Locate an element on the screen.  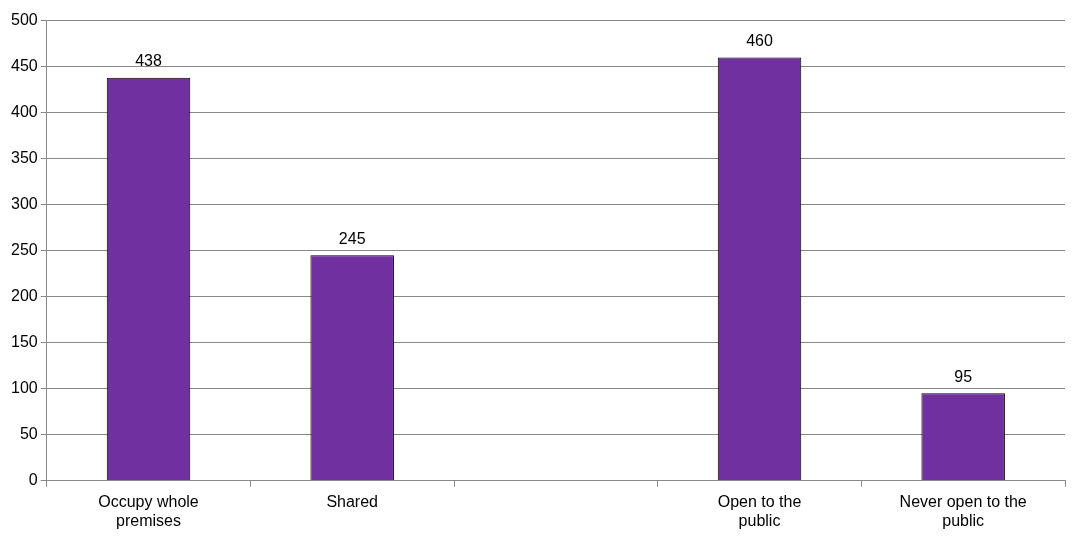
y-tick-label: 400 is located at coordinates (24, 112).